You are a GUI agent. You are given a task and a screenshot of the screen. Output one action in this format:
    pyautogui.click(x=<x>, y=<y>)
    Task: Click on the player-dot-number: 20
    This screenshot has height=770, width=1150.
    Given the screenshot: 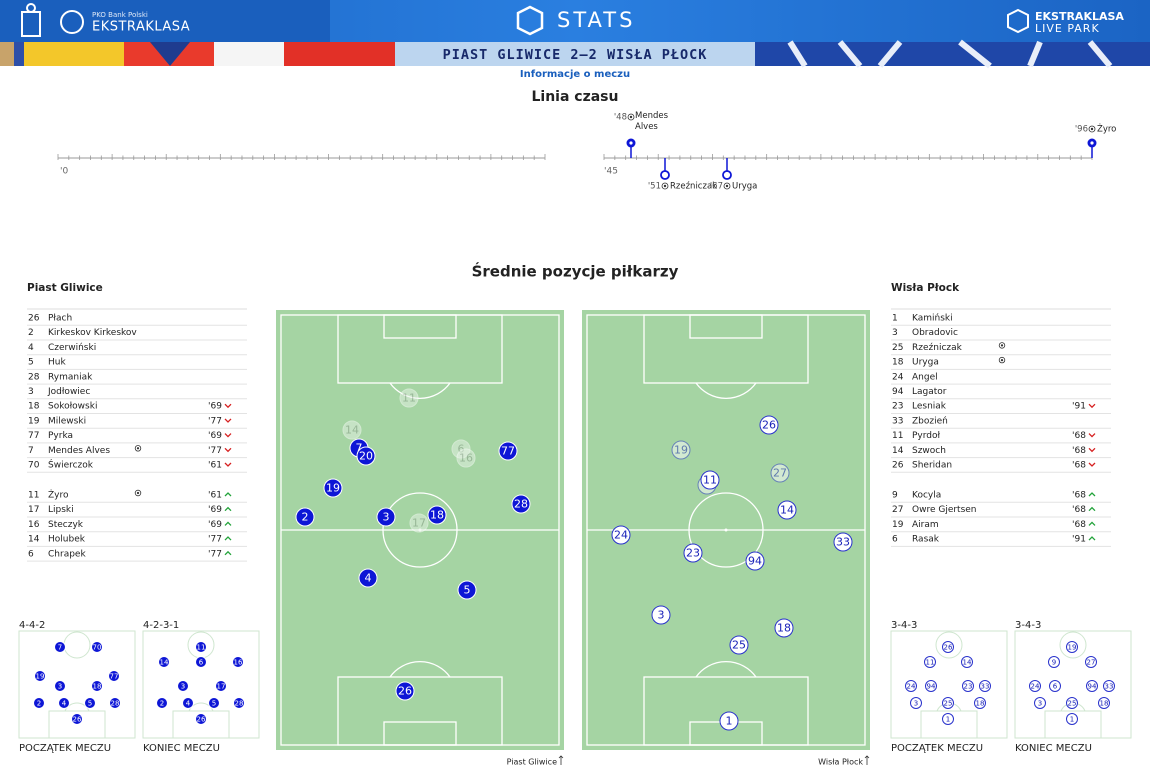 What is the action you would take?
    pyautogui.click(x=366, y=456)
    